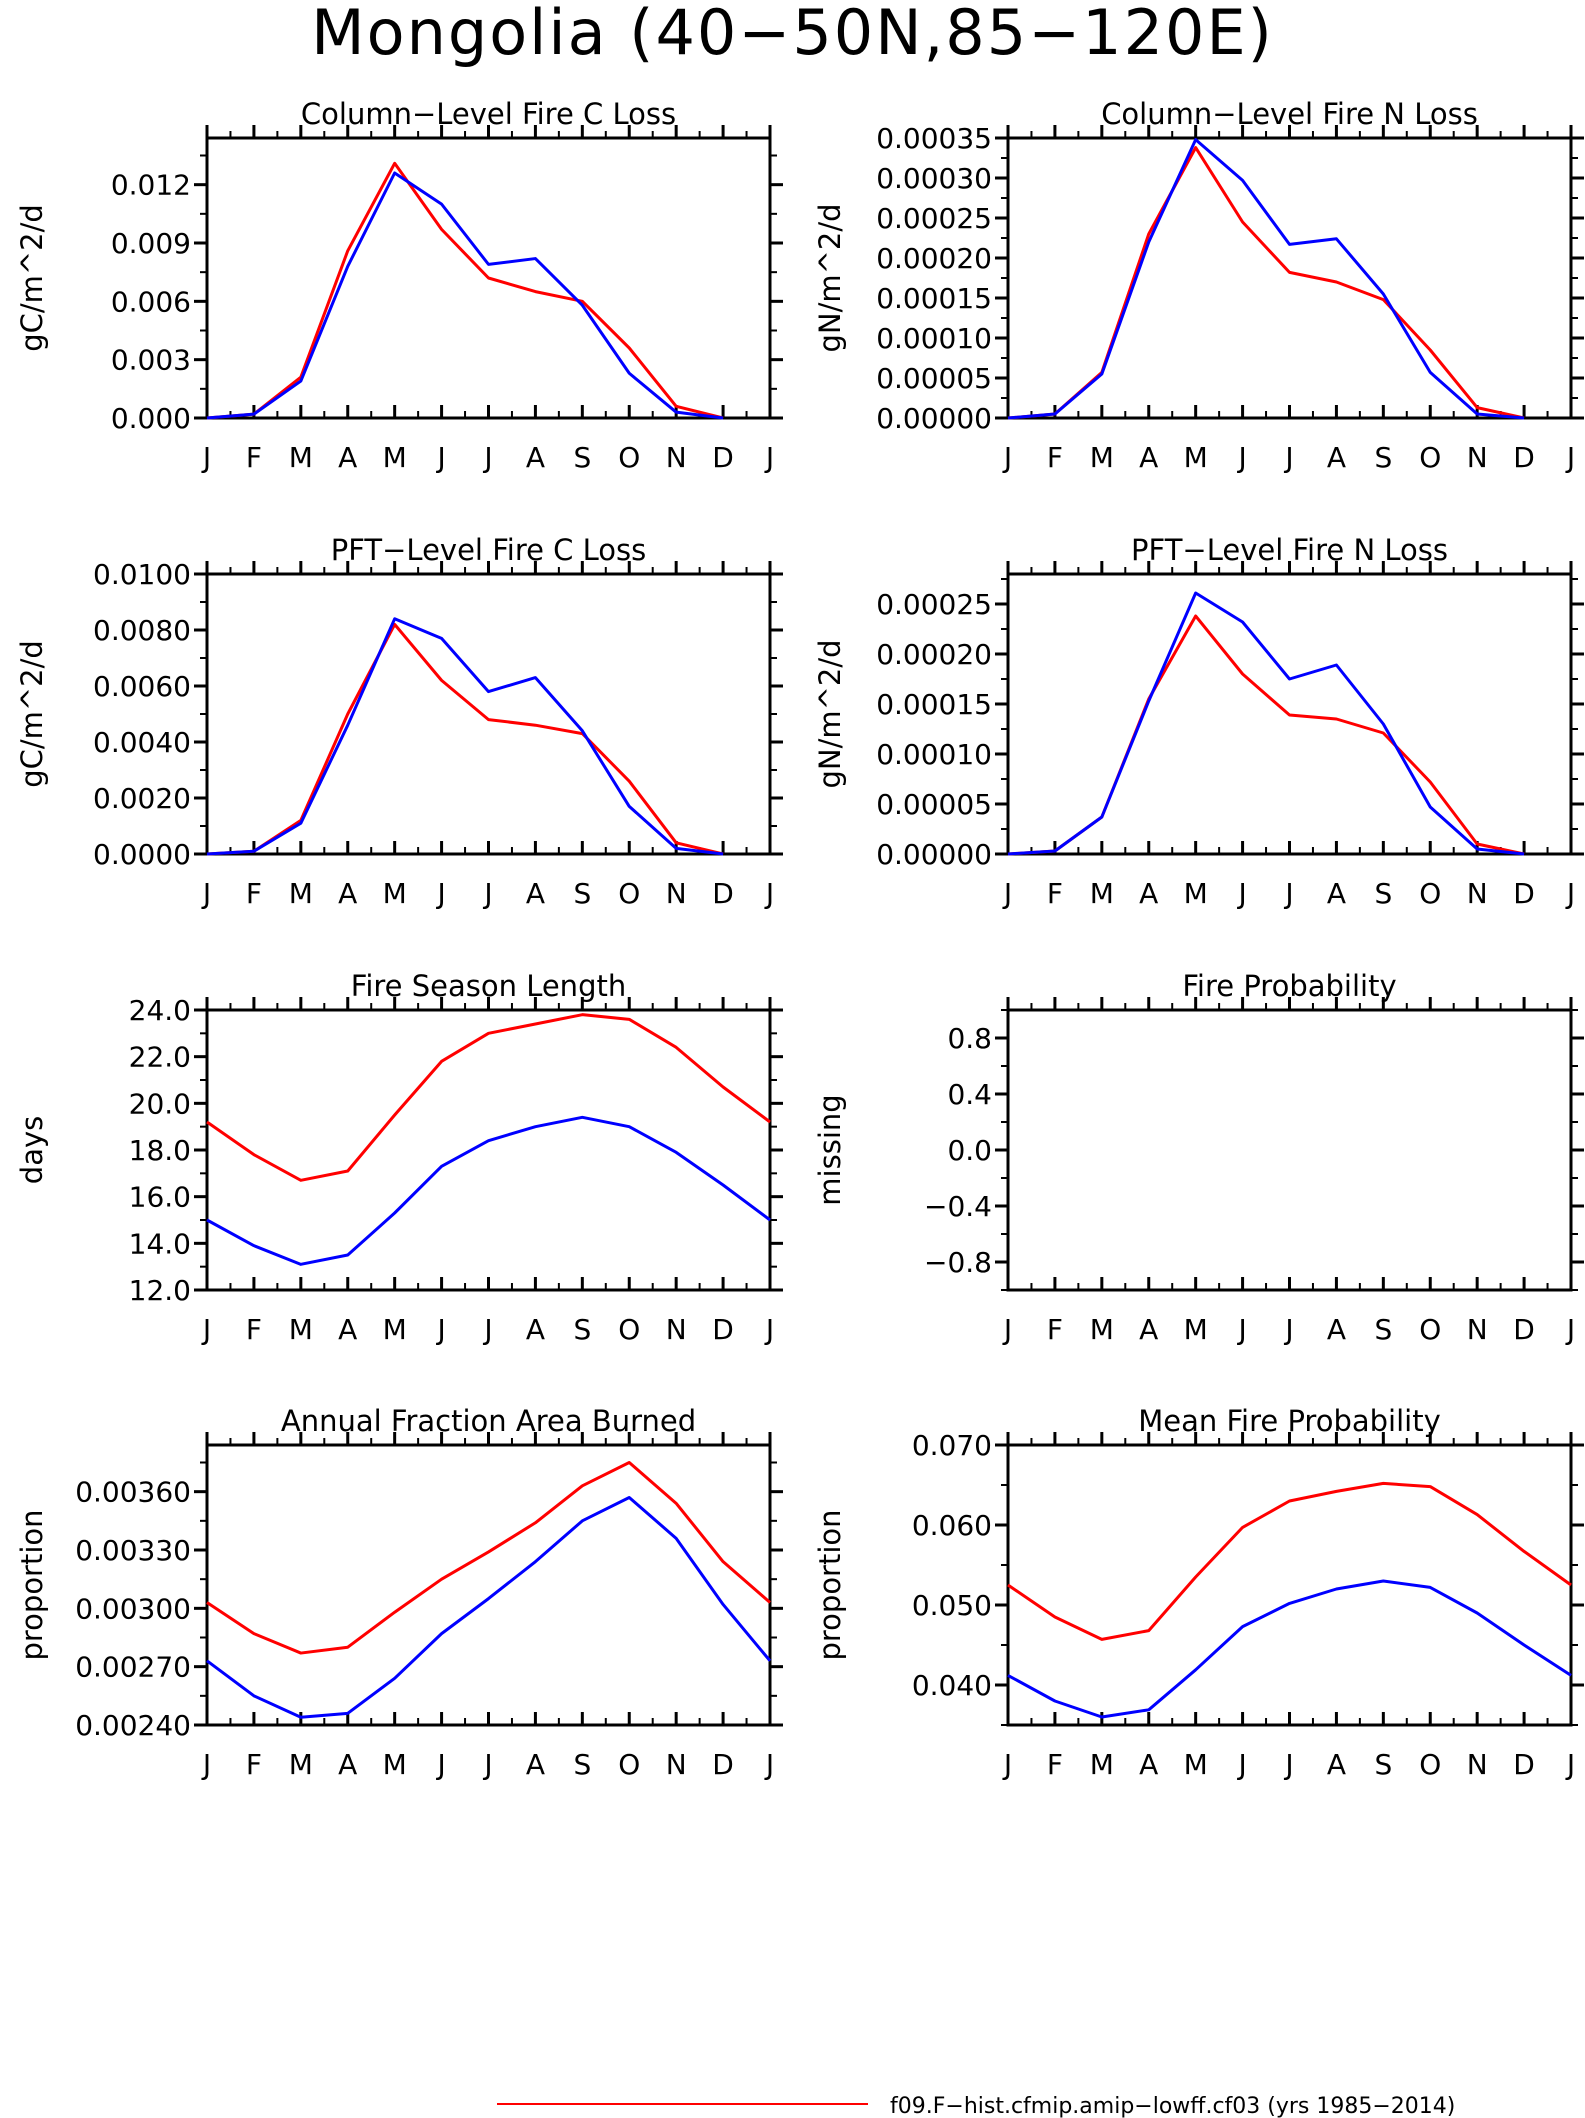  What do you see at coordinates (1383, 1764) in the screenshot?
I see `x-tick-label: S` at bounding box center [1383, 1764].